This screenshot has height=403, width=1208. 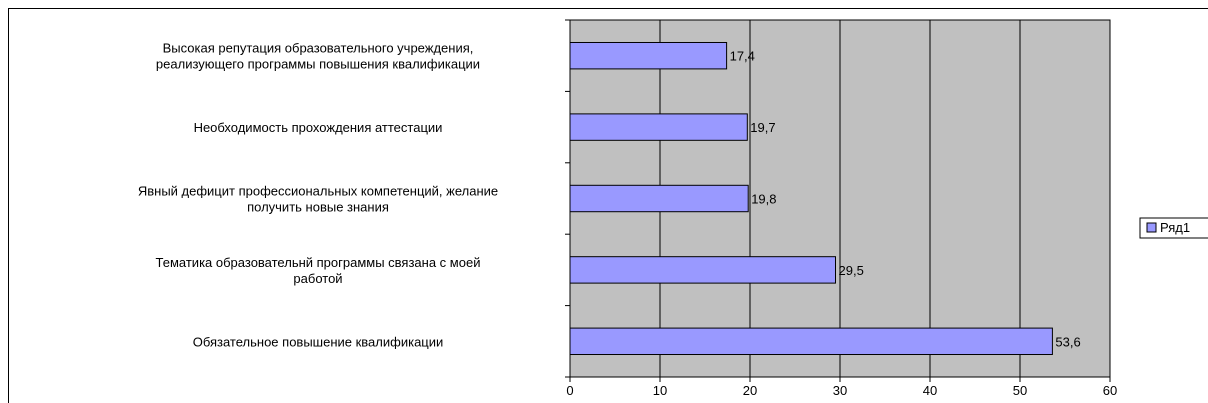 I want to click on legend-label: Ряд1, so click(x=1175, y=227).